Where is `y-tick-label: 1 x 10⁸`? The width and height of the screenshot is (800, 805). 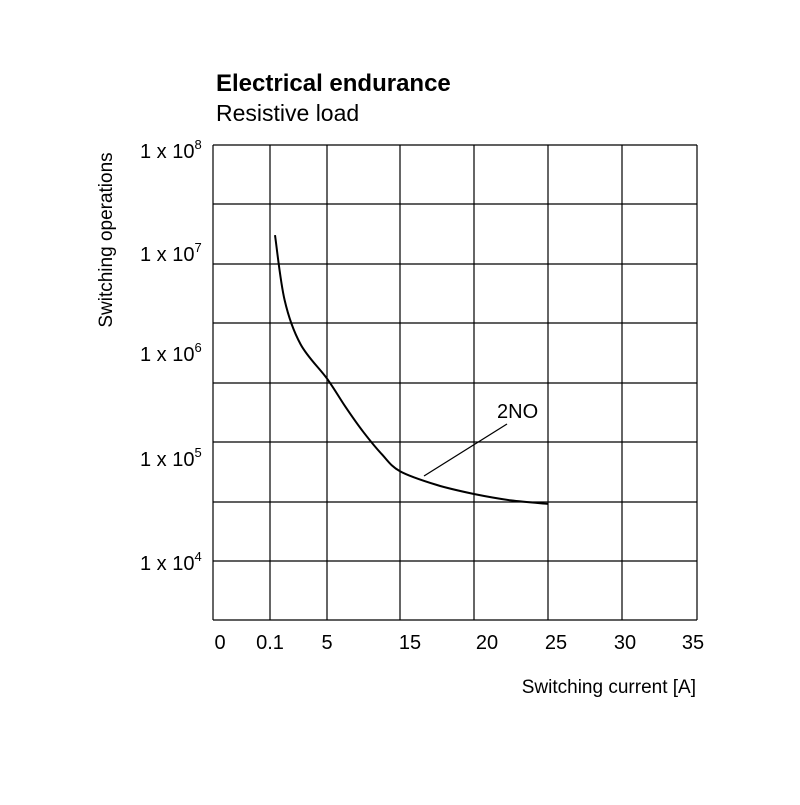 y-tick-label: 1 x 10⁸ is located at coordinates (171, 150).